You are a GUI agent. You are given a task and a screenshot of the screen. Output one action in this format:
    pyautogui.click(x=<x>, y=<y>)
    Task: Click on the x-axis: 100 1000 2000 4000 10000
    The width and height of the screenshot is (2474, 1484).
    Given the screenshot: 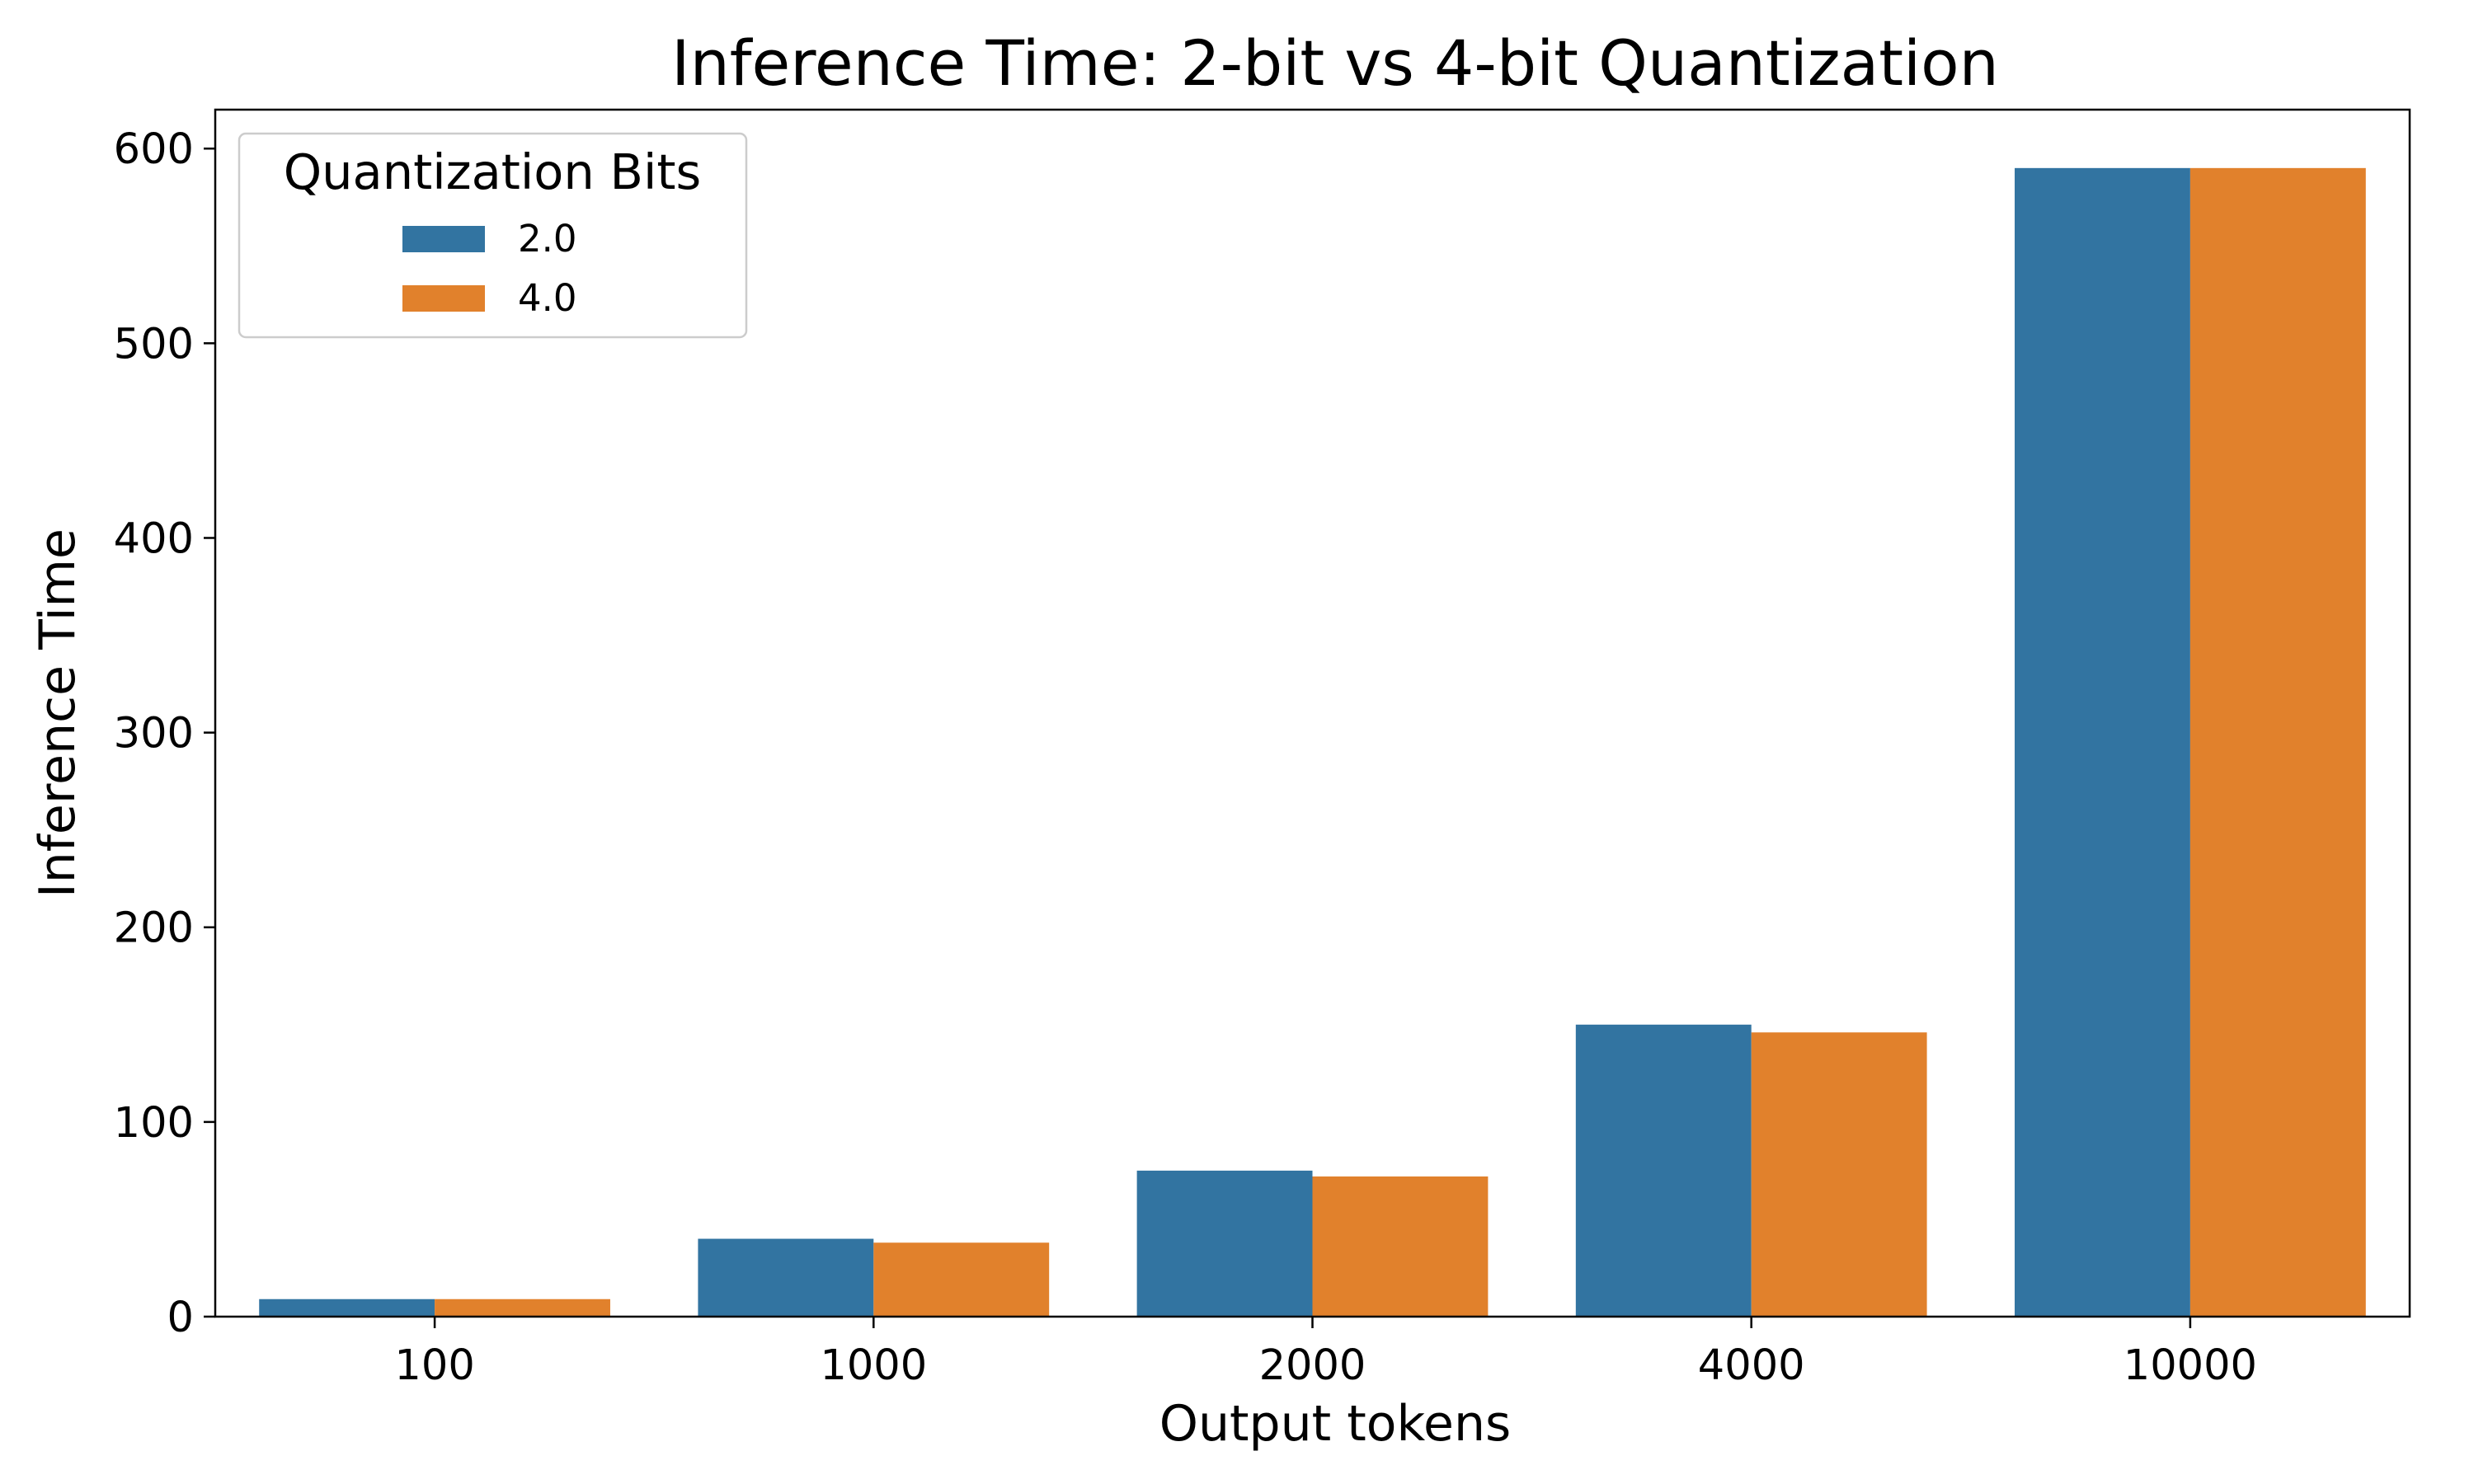 What is the action you would take?
    pyautogui.click(x=1325, y=1353)
    